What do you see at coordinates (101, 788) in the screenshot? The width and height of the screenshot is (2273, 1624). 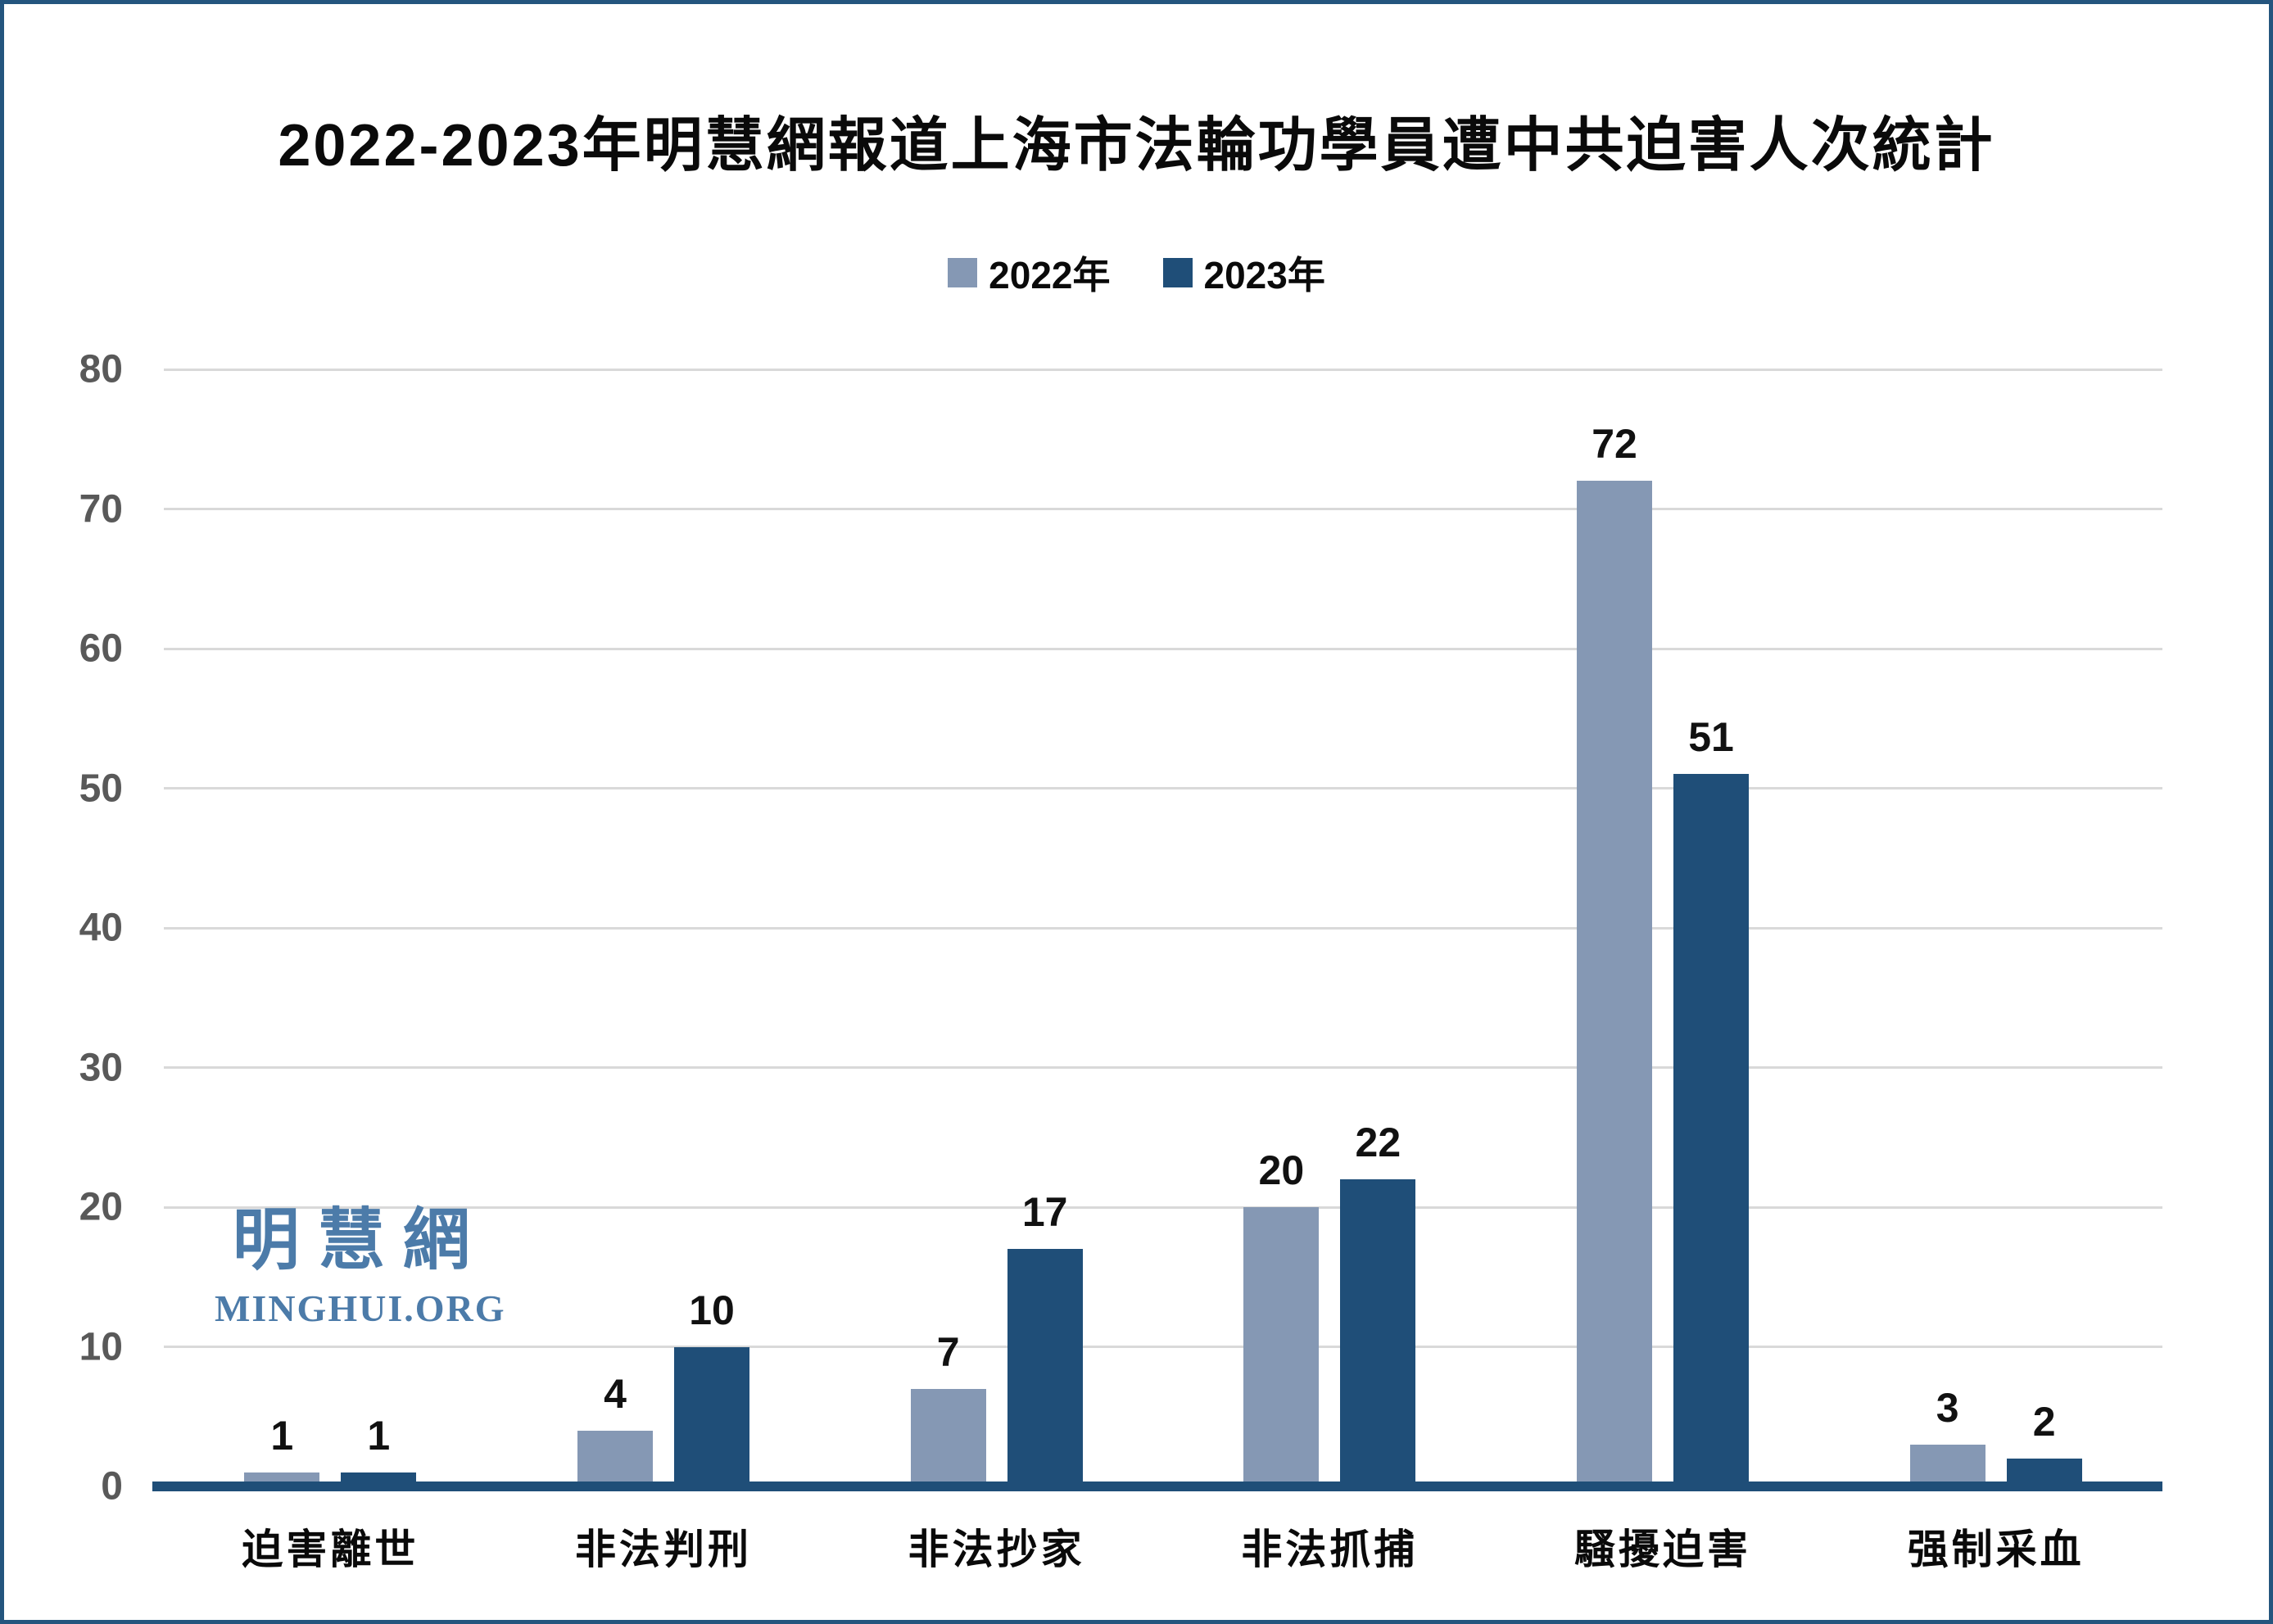 I see `y-tick-label-50: 50` at bounding box center [101, 788].